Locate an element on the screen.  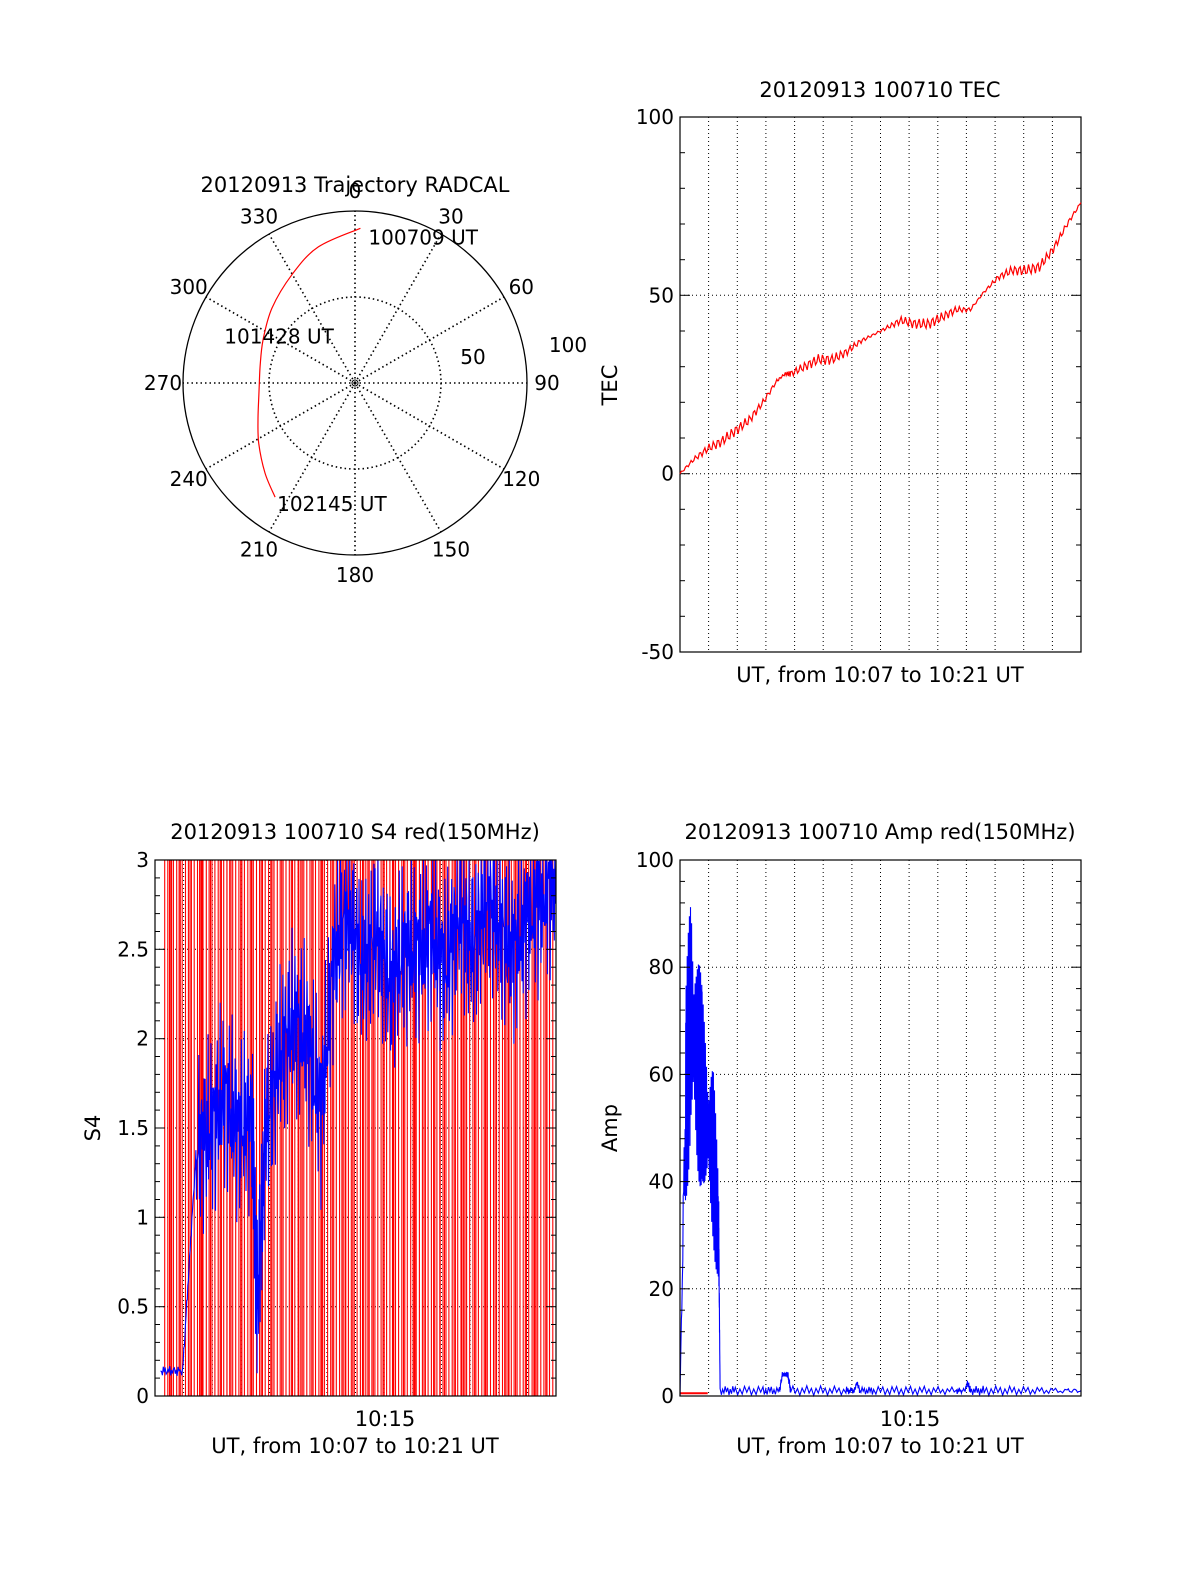
s4-title: 20120913 100710 S4 red(150MHz) is located at coordinates (355, 832).